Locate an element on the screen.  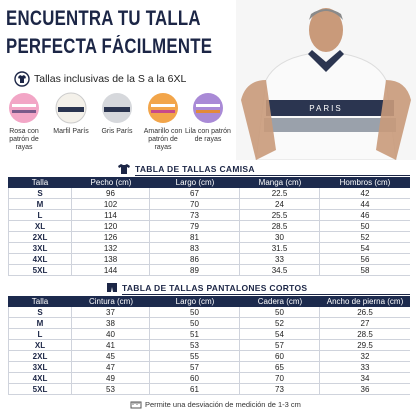
inclusive-icon is located at coordinates (22, 79).